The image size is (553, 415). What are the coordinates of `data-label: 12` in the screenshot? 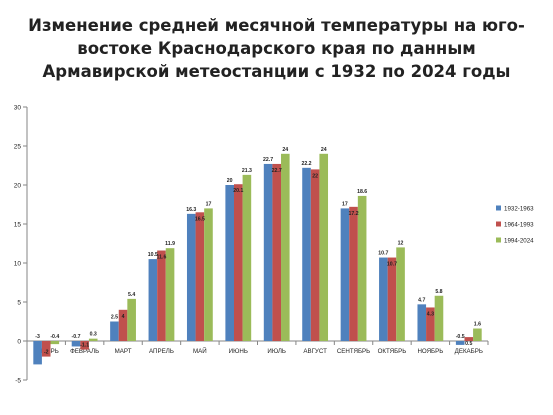 It's located at (401, 243).